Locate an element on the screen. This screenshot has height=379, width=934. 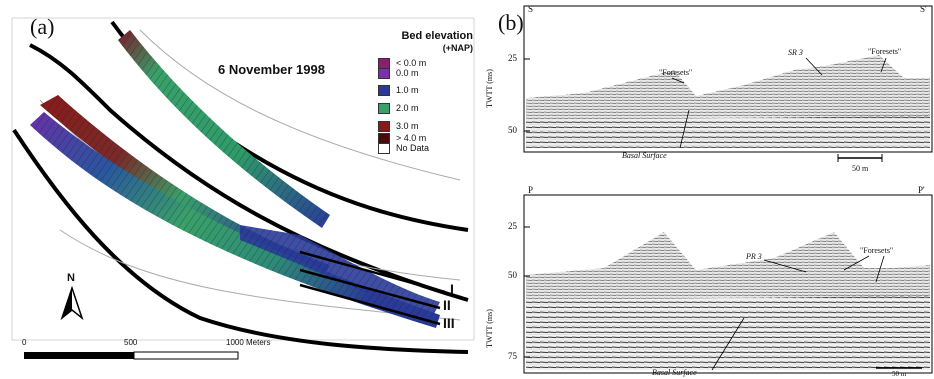
north-arrow-icon is located at coordinates (72, 303).